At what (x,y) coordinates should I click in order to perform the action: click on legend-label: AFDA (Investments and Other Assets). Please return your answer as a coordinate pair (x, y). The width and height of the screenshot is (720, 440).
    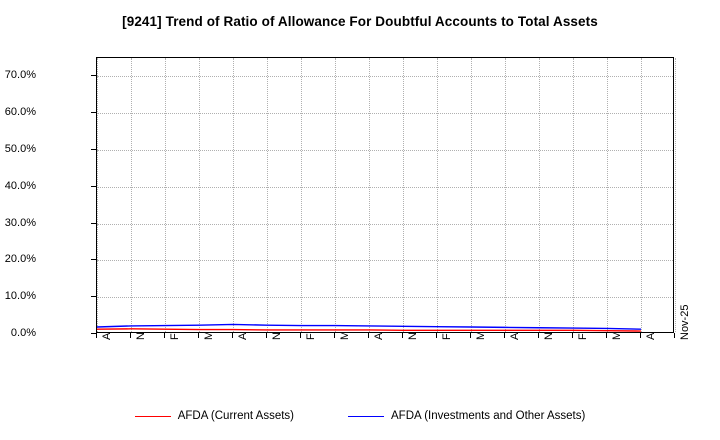
    Looking at the image, I should click on (488, 416).